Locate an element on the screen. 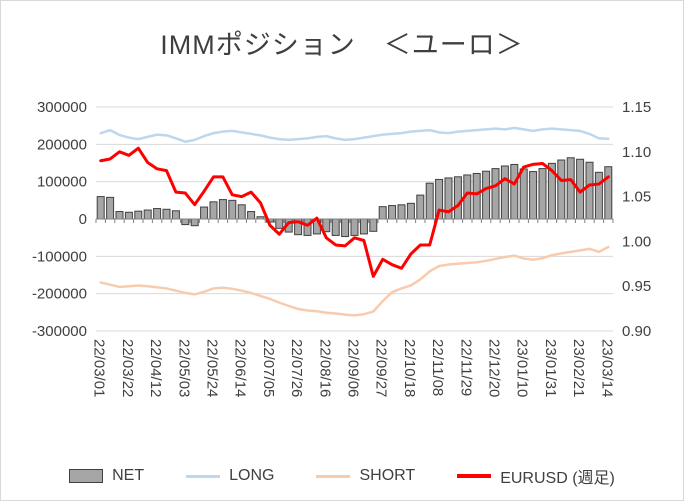 Image resolution: width=684 pixels, height=501 pixels. chart-title: IMMポジション ＜ユーロ＞ is located at coordinates (342, 45).